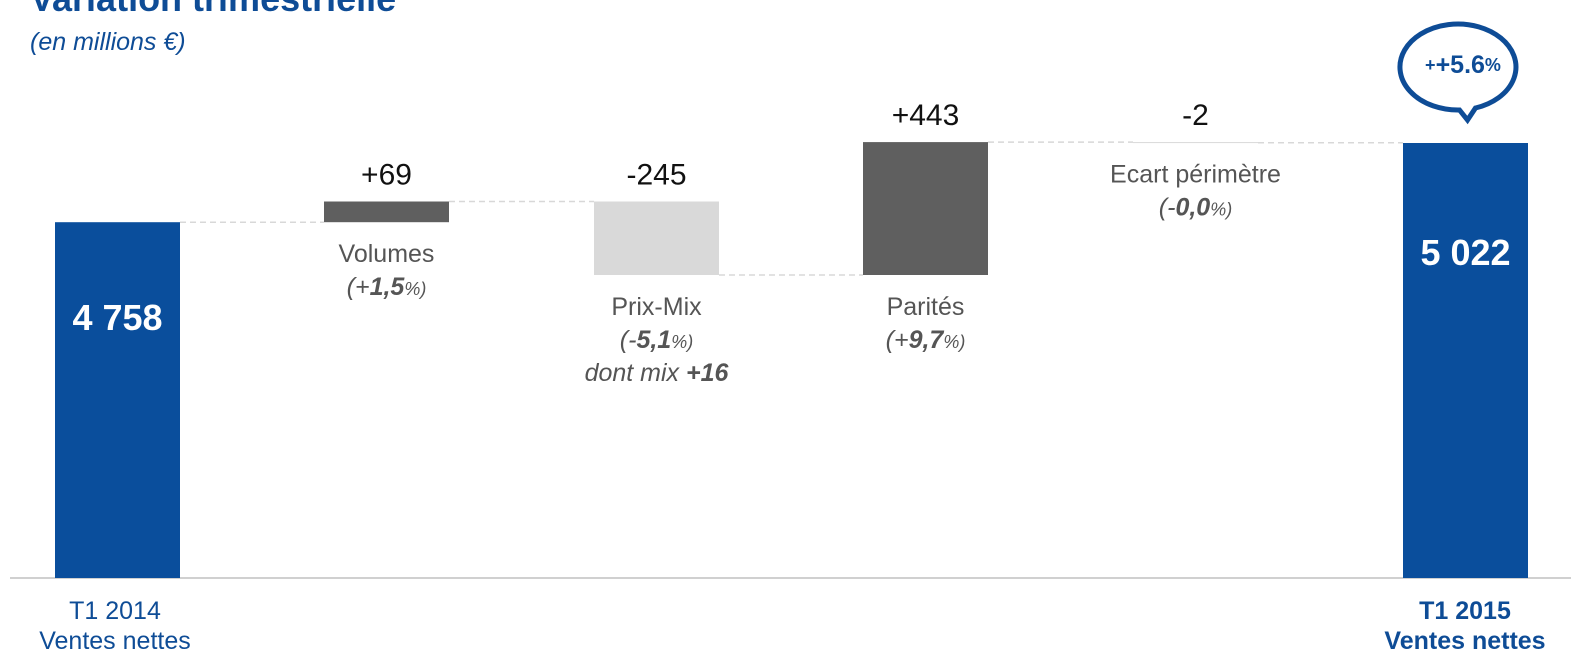  Describe the element at coordinates (1195, 175) in the screenshot. I see `step-name-4: Ecart périmètre` at that location.